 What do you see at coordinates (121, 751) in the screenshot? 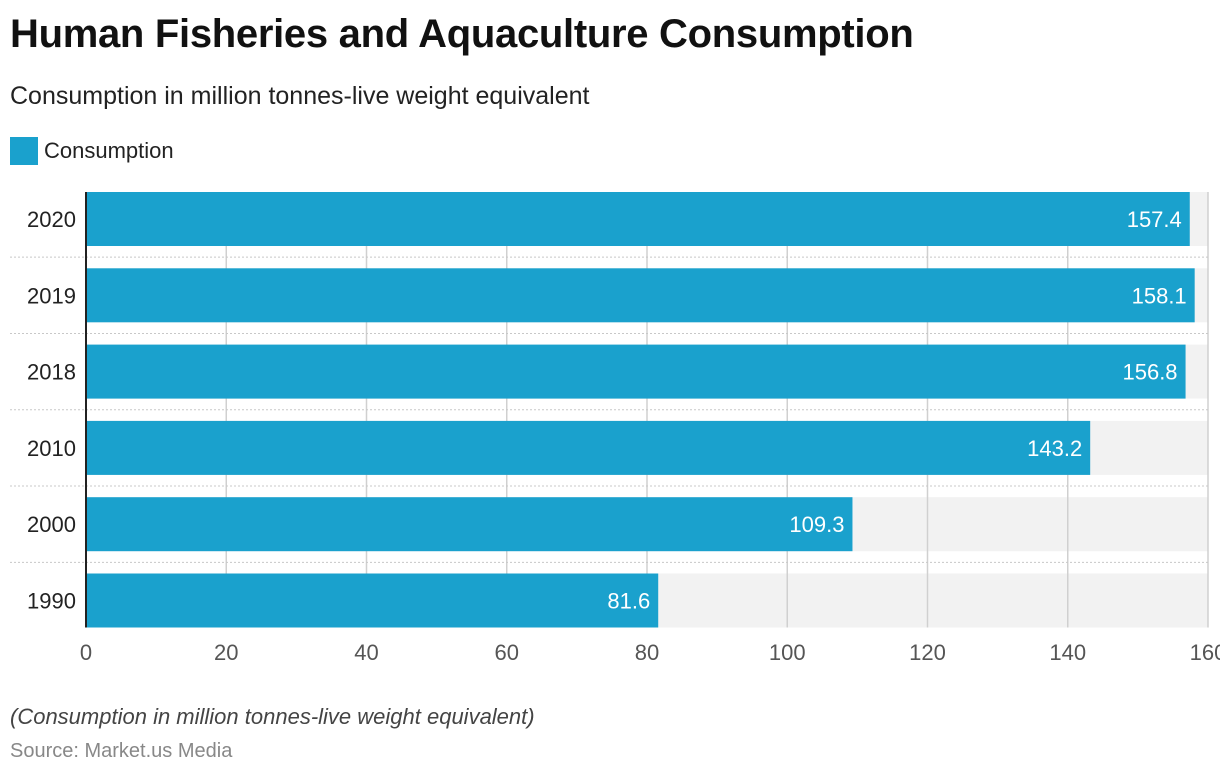
I see `source-credit: Source: Market.us Media` at bounding box center [121, 751].